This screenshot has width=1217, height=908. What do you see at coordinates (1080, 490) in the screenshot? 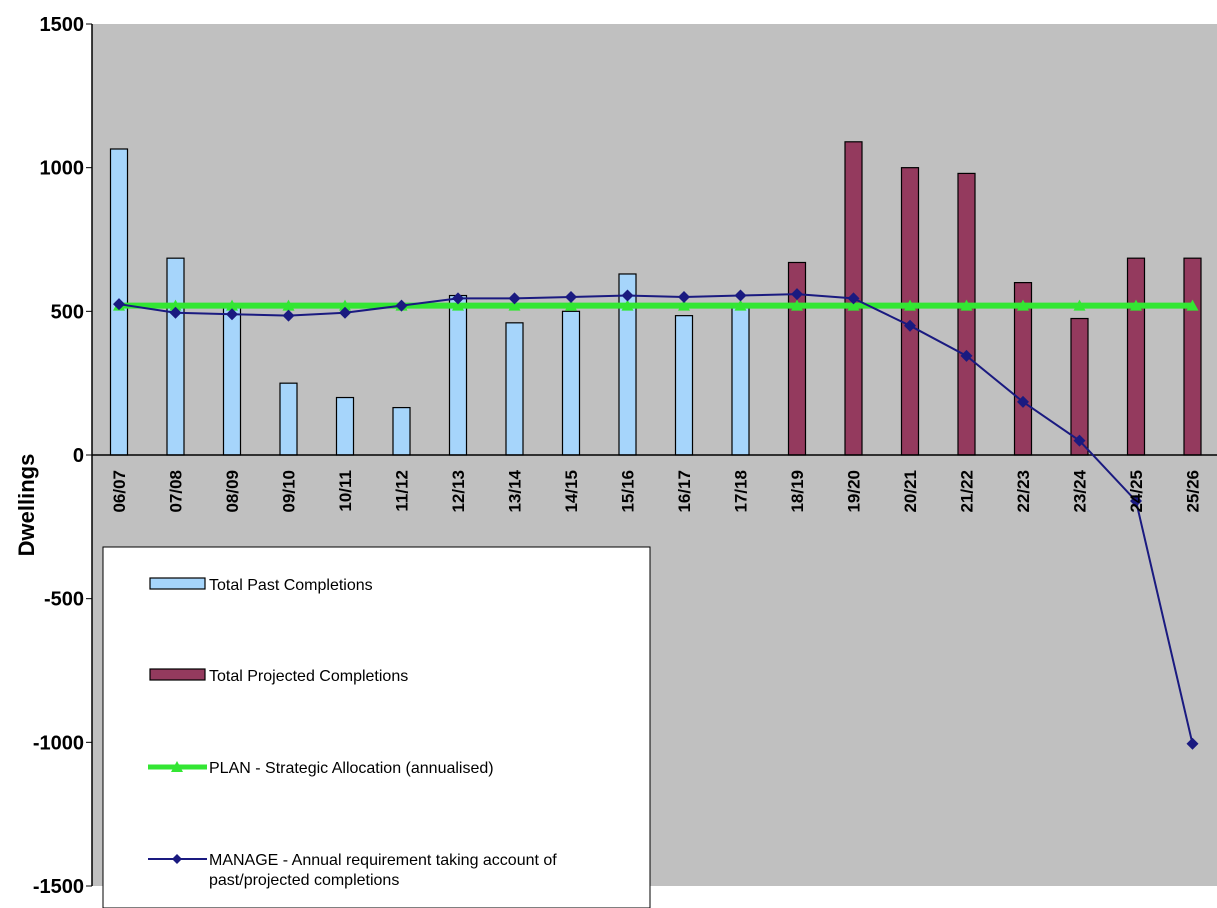
I see `x-tick-label: 23/24` at bounding box center [1080, 490].